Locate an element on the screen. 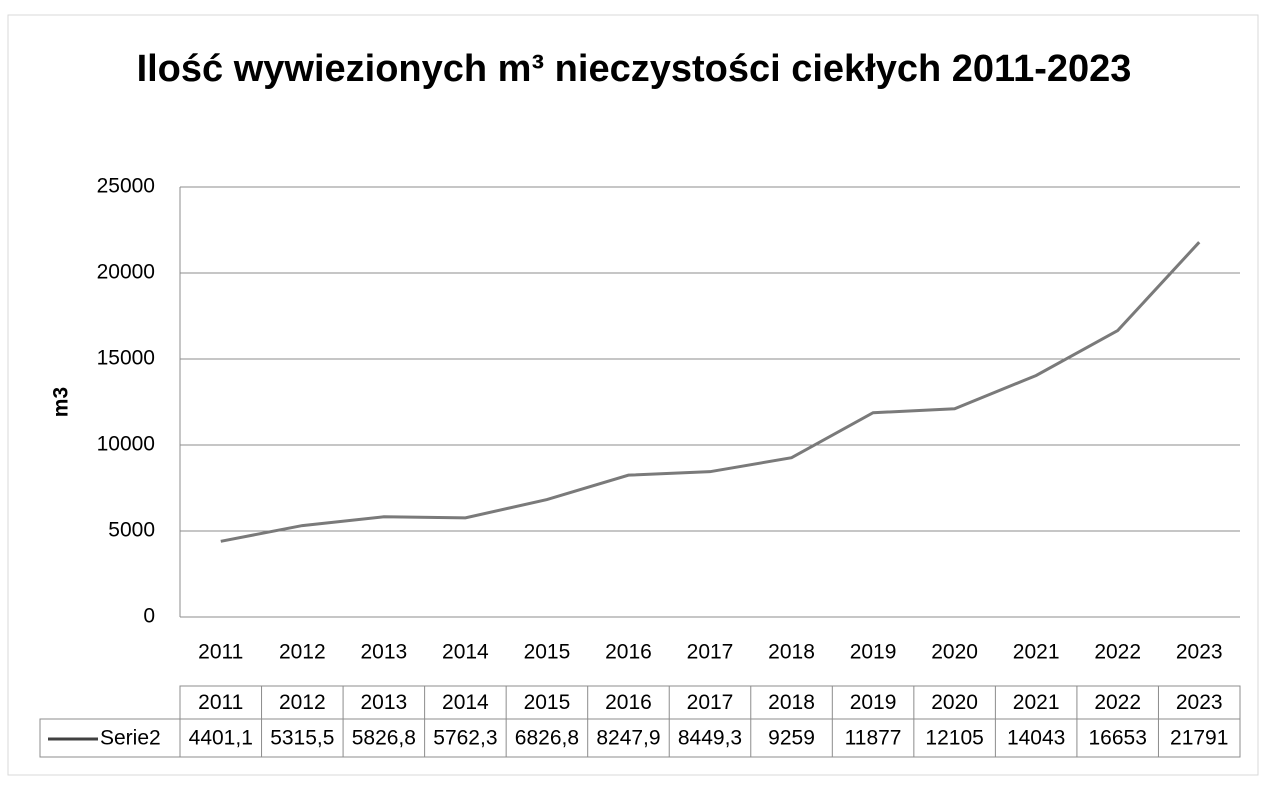 Image resolution: width=1268 pixels, height=785 pixels. table-value: 4401,1 is located at coordinates (221, 738).